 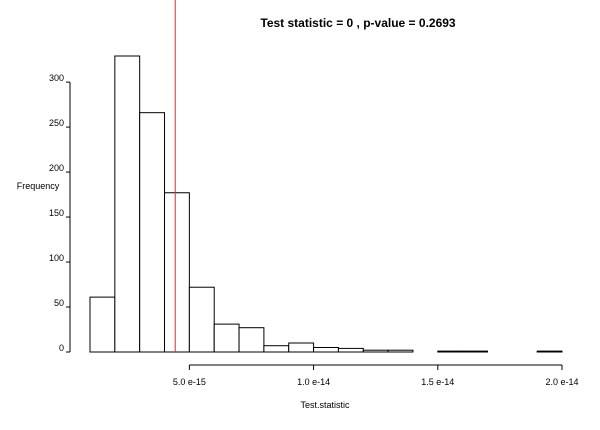 What do you see at coordinates (38, 186) in the screenshot?
I see `y-axis-label: Frequency` at bounding box center [38, 186].